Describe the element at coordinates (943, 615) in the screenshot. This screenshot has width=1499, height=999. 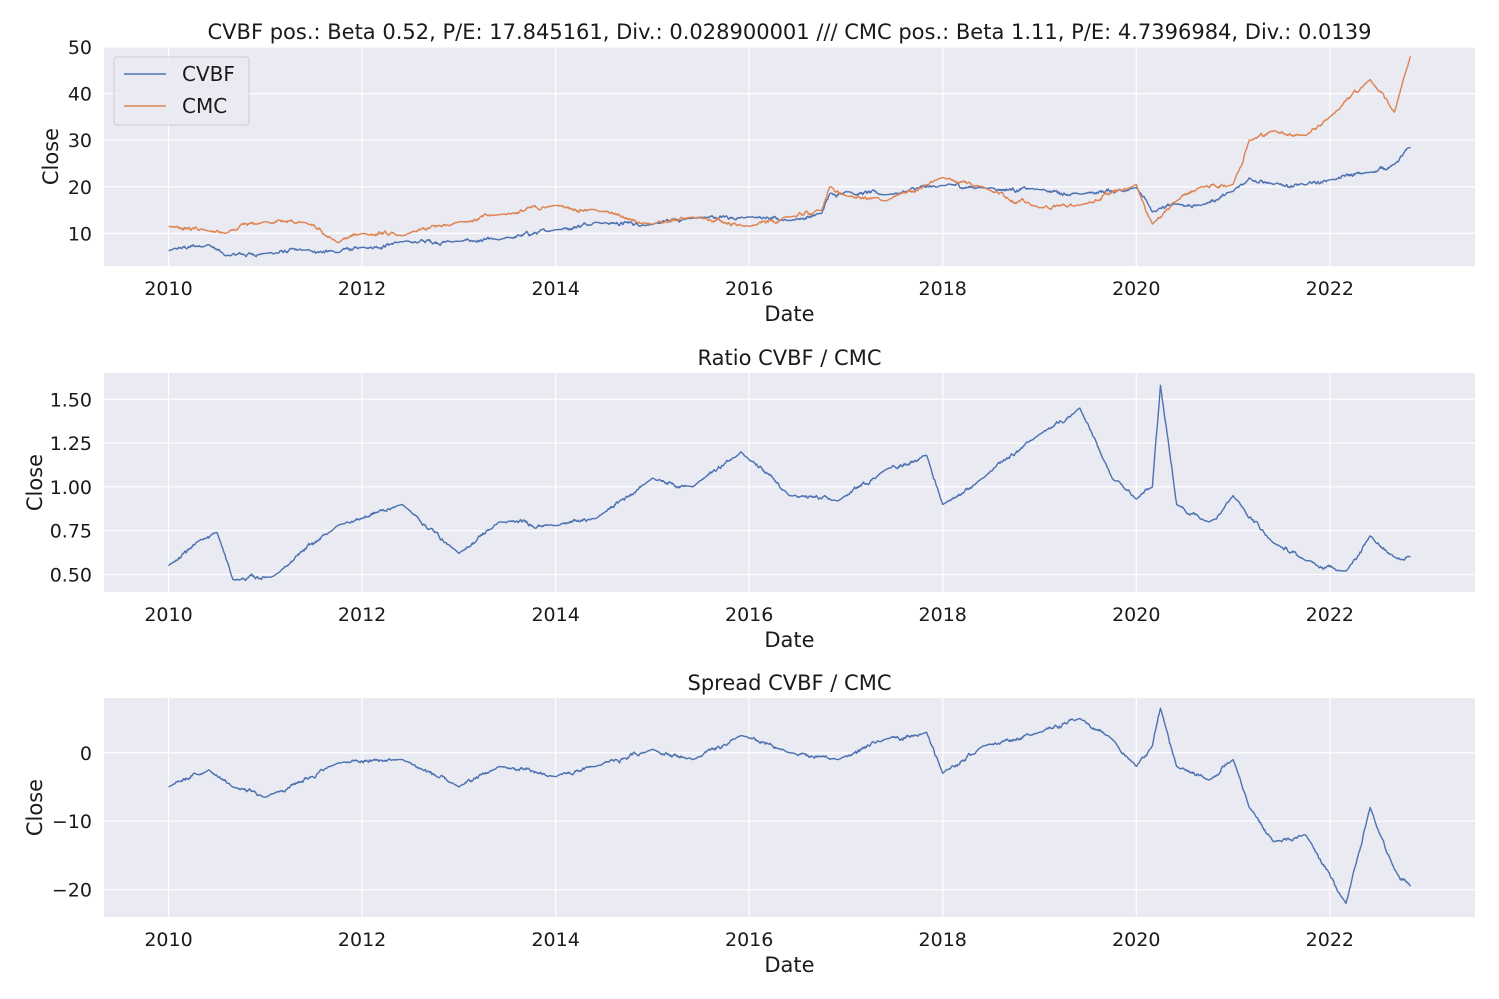
I see `ratio-x-tick-label: 2018` at that location.